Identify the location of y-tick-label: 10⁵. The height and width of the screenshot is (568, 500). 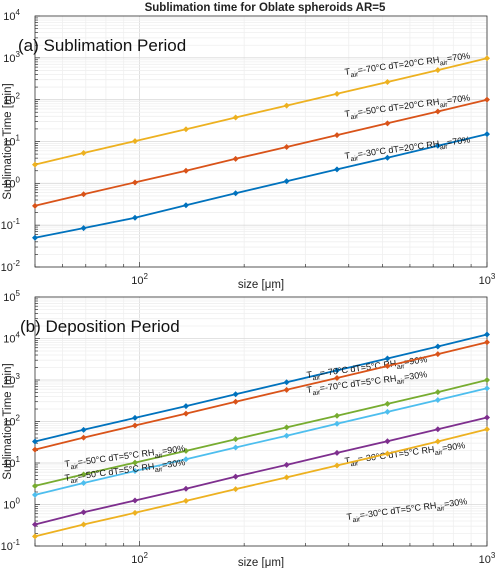
(11, 296).